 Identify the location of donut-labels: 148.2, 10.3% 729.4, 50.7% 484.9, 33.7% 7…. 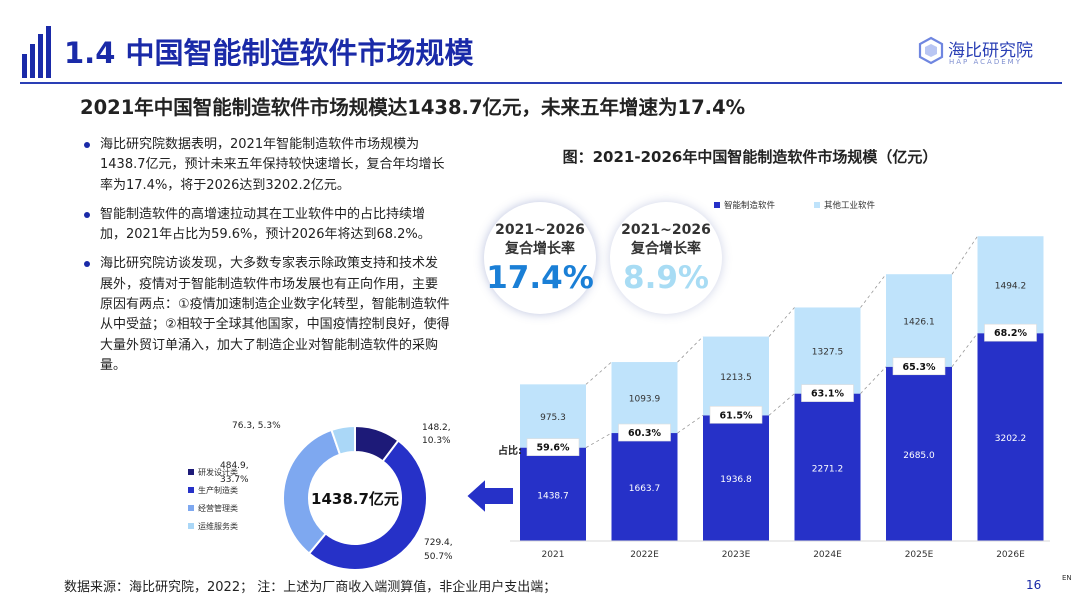
(336, 491).